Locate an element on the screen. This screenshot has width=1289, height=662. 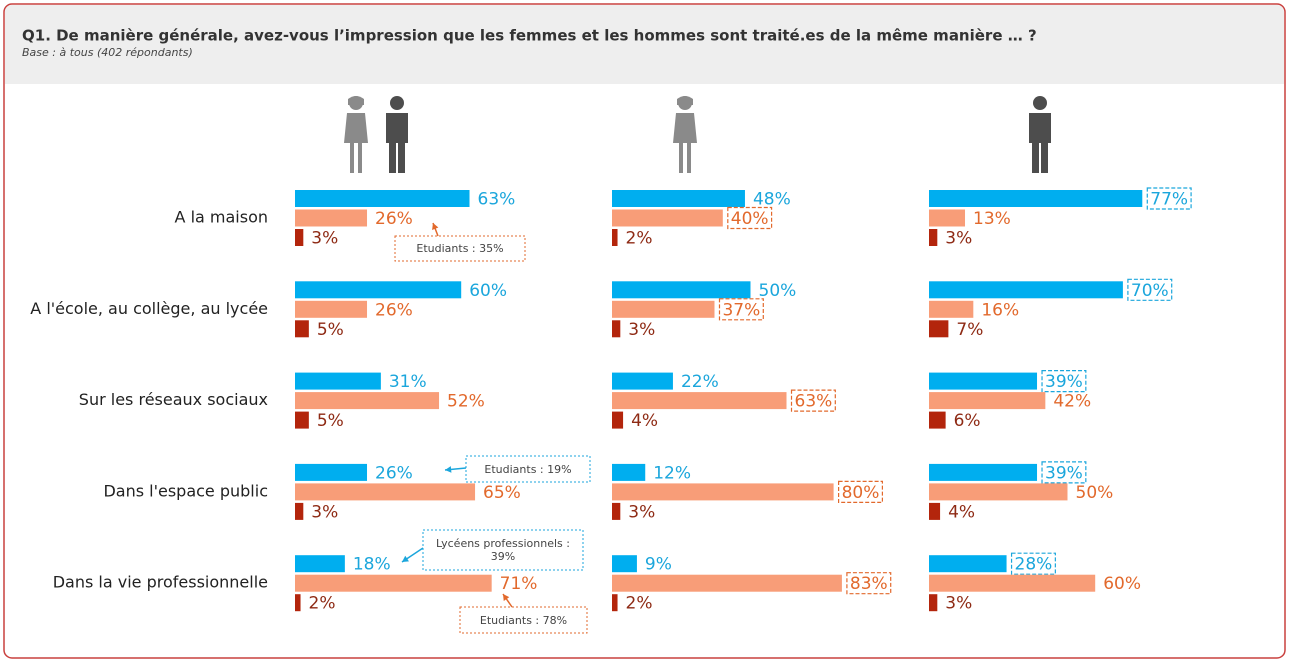
annotation: Lycéens professionnels : 39% is located at coordinates (503, 550).